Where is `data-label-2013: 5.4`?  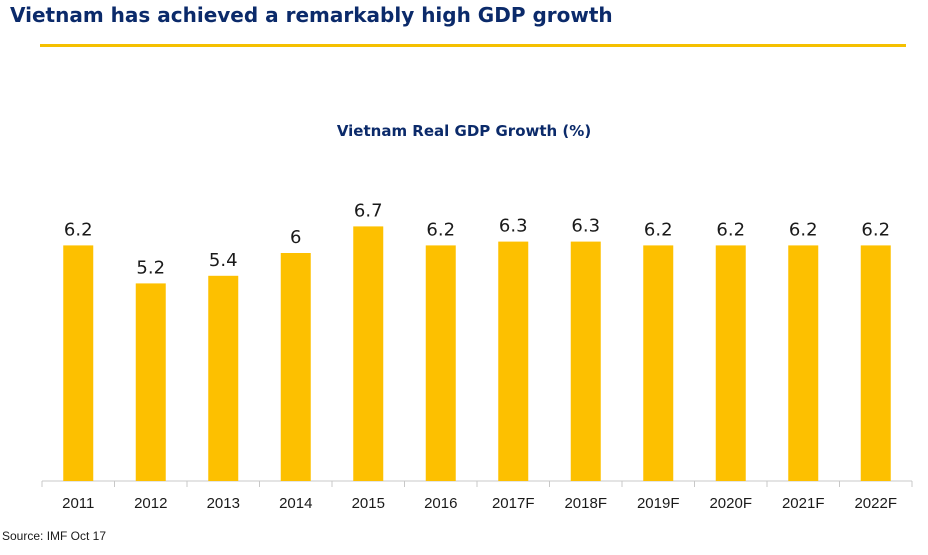 data-label-2013: 5.4 is located at coordinates (223, 260).